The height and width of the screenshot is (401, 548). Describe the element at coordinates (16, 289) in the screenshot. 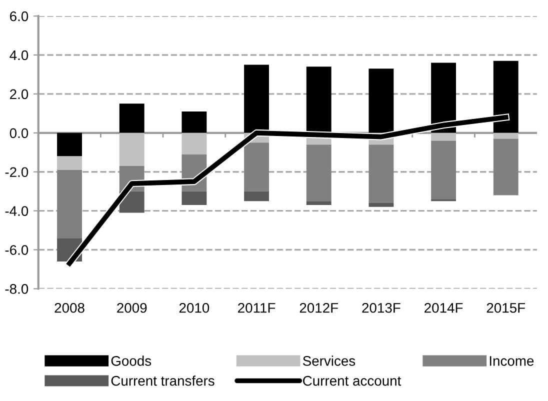

I see `y-tick-label: -8.0` at that location.